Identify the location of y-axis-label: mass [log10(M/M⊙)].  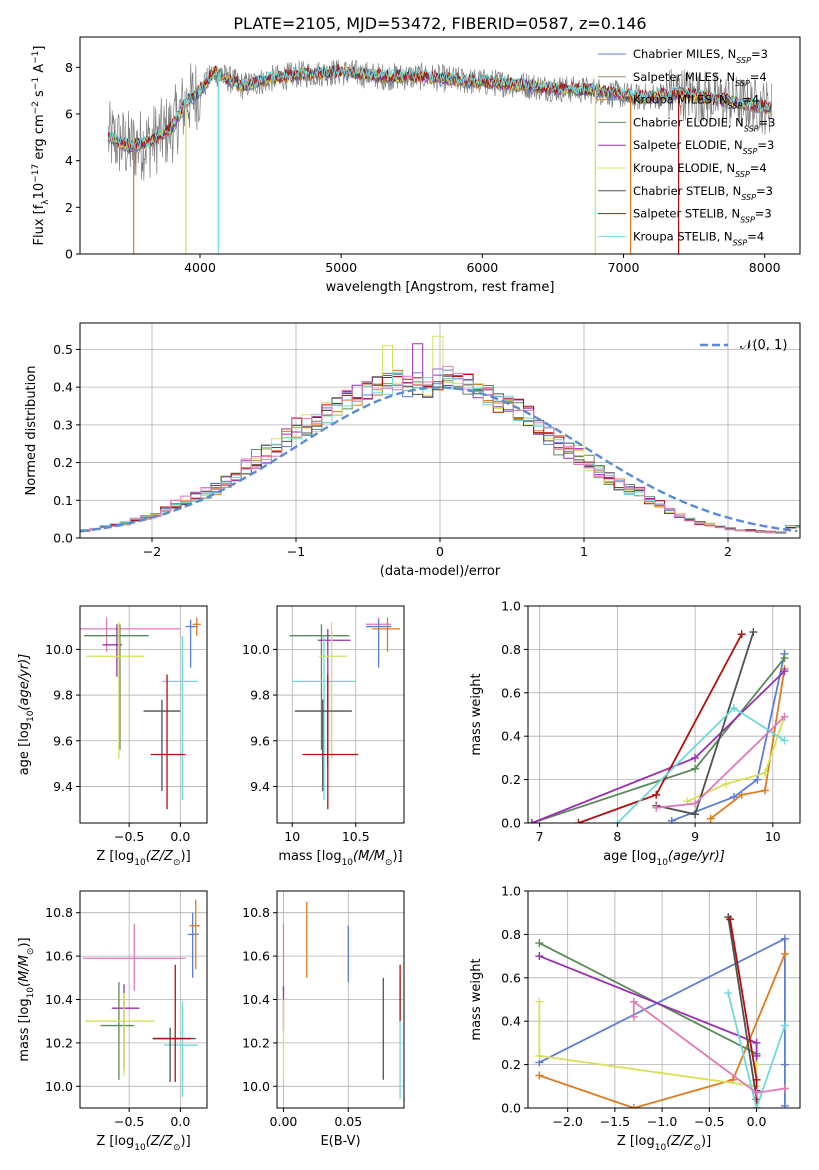
(26, 999).